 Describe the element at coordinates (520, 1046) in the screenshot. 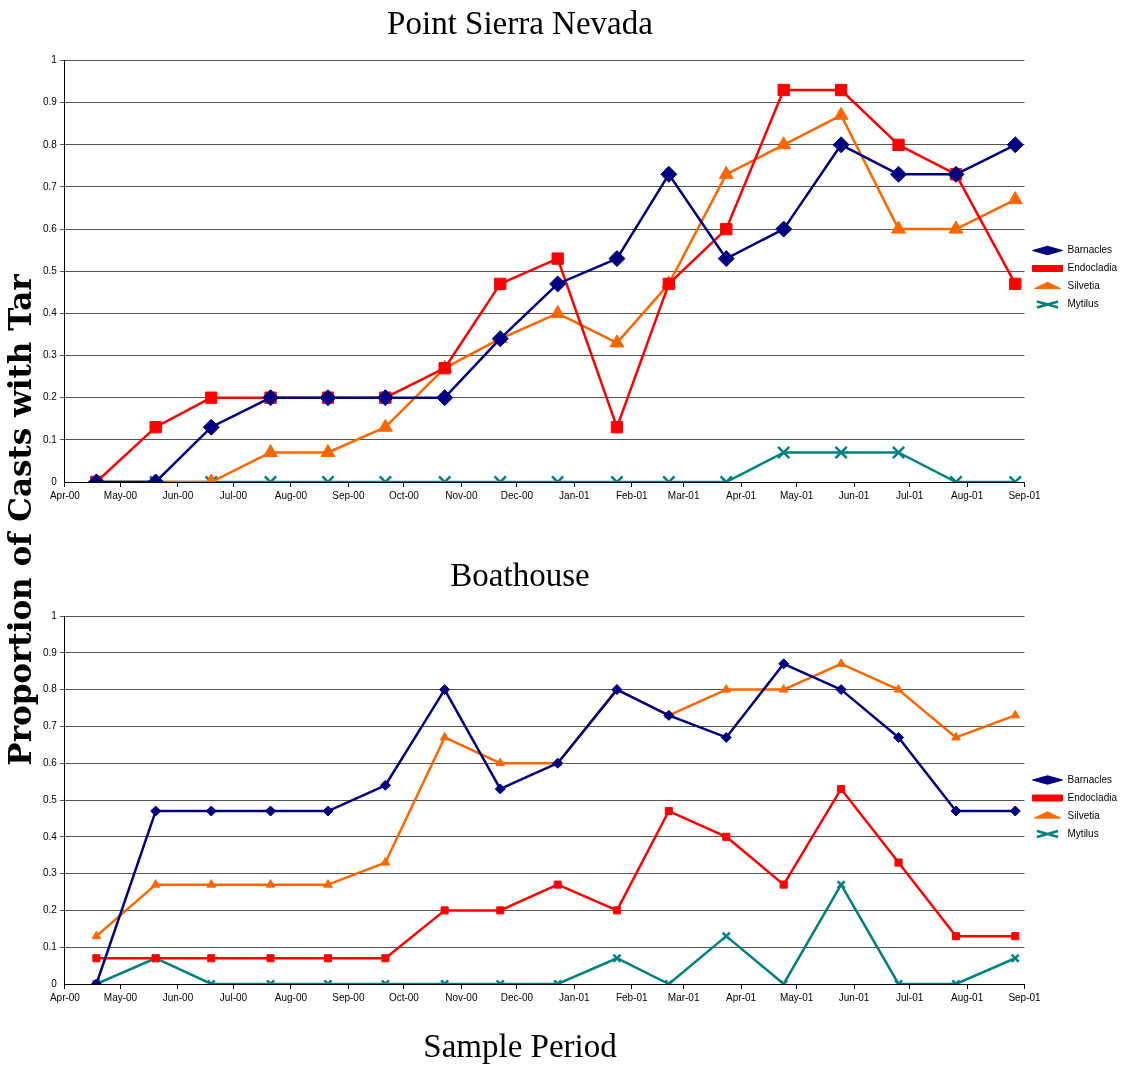

I see `x-axis-title: Sample Period` at that location.